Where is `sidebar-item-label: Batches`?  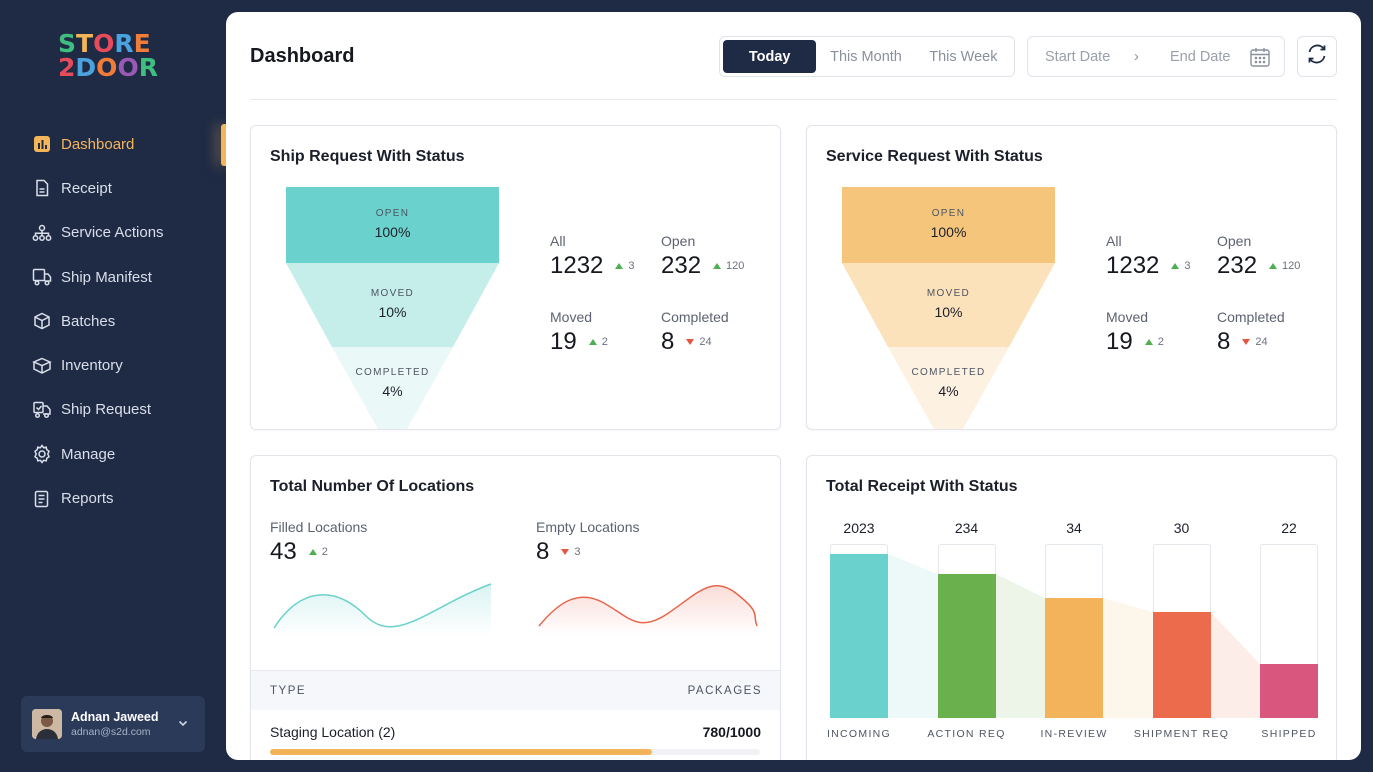 sidebar-item-label: Batches is located at coordinates (88, 321).